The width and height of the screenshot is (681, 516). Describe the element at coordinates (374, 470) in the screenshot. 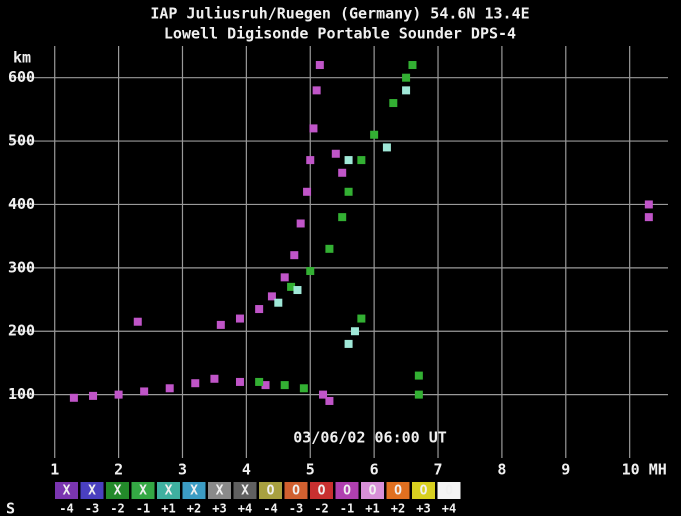

I see `x-tick-label: 6` at that location.